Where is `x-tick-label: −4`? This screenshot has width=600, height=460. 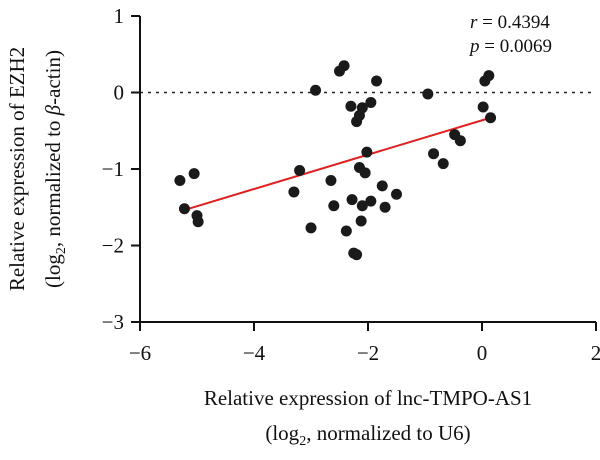
x-tick-label: −4 is located at coordinates (254, 353).